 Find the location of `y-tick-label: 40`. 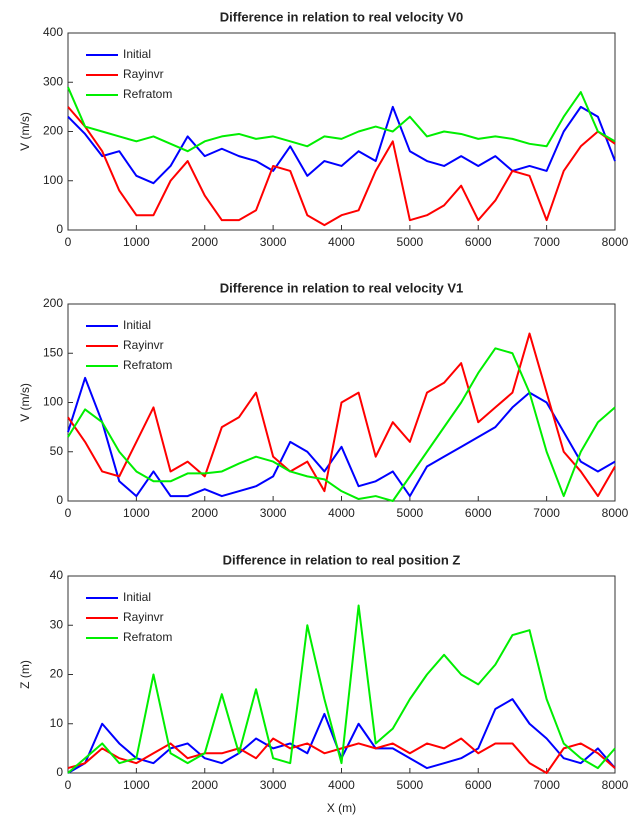

y-tick-label: 40 is located at coordinates (57, 575).